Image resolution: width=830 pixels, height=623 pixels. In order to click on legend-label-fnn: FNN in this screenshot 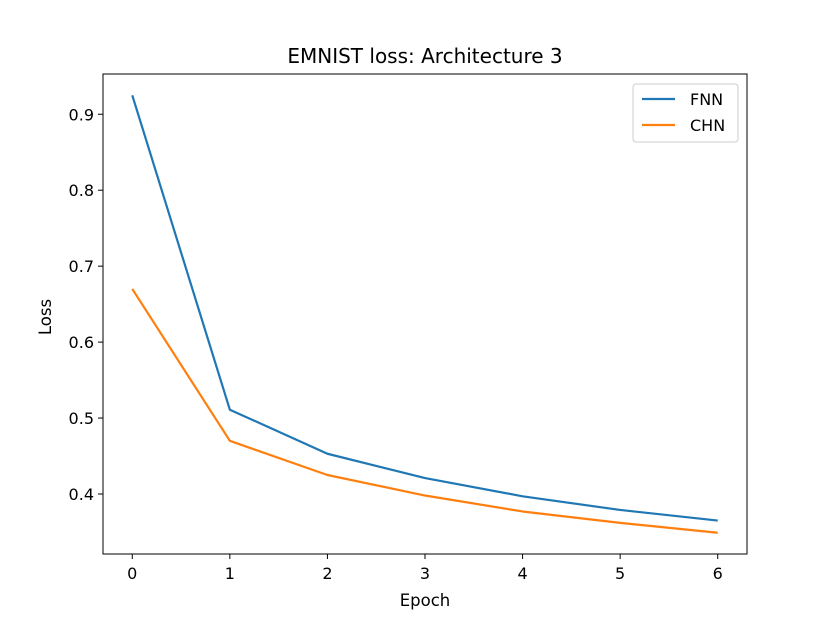, I will do `click(706, 99)`.